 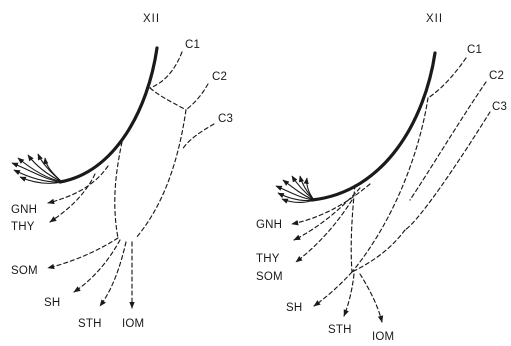 What do you see at coordinates (151, 19) in the screenshot?
I see `left-title: XII` at bounding box center [151, 19].